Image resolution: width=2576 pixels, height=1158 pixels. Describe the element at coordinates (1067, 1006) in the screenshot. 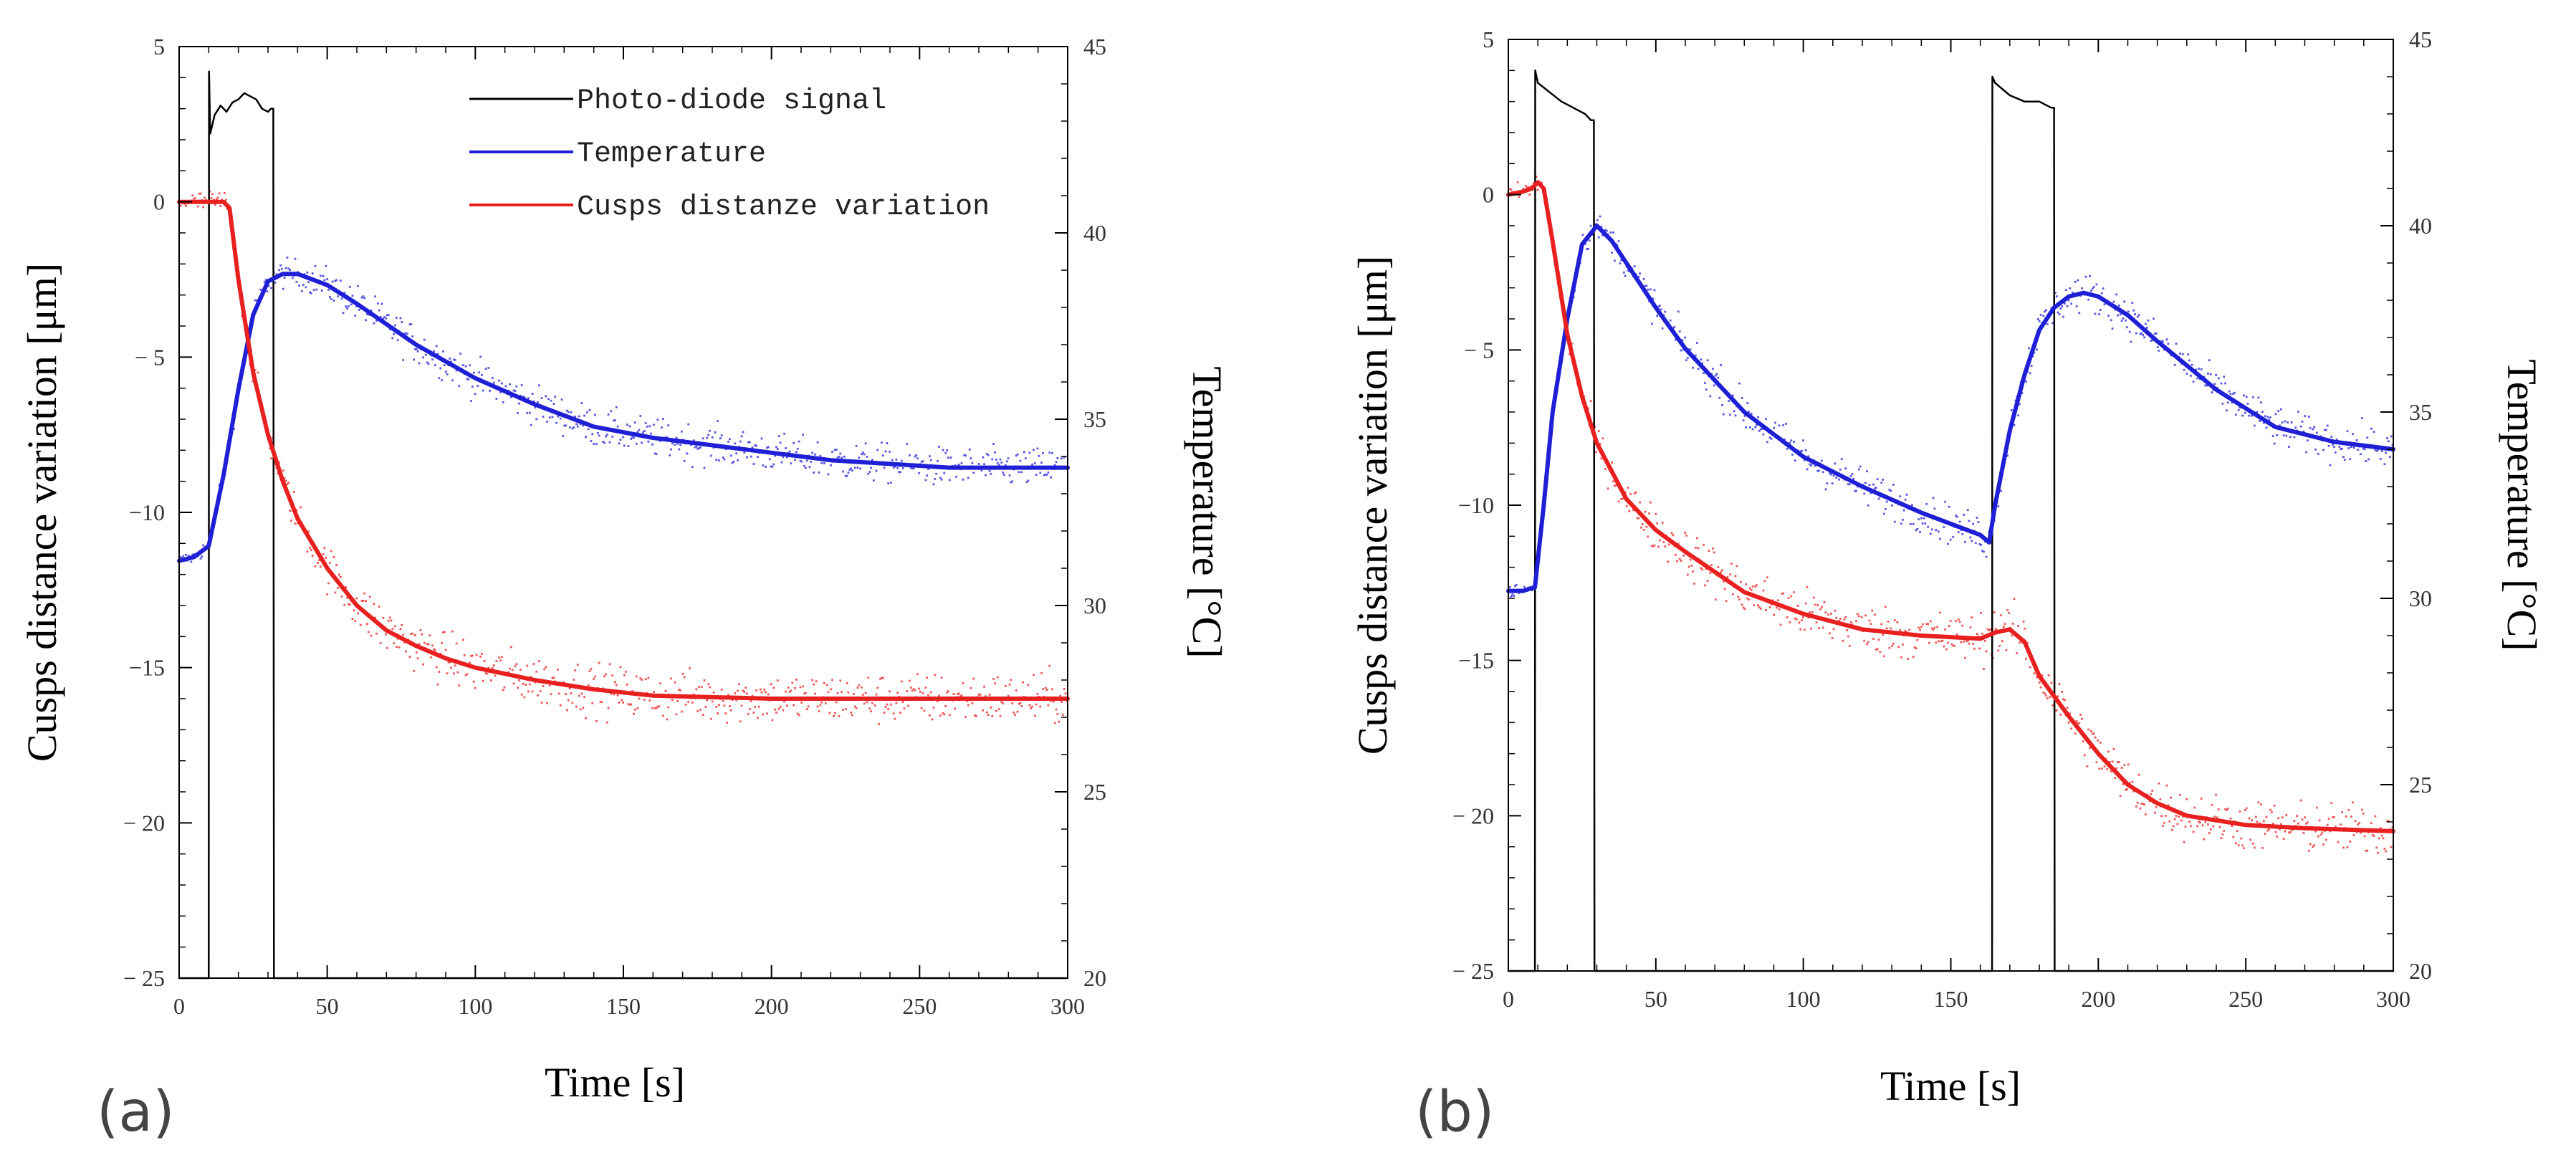

I see `x-tick-label: 300` at that location.